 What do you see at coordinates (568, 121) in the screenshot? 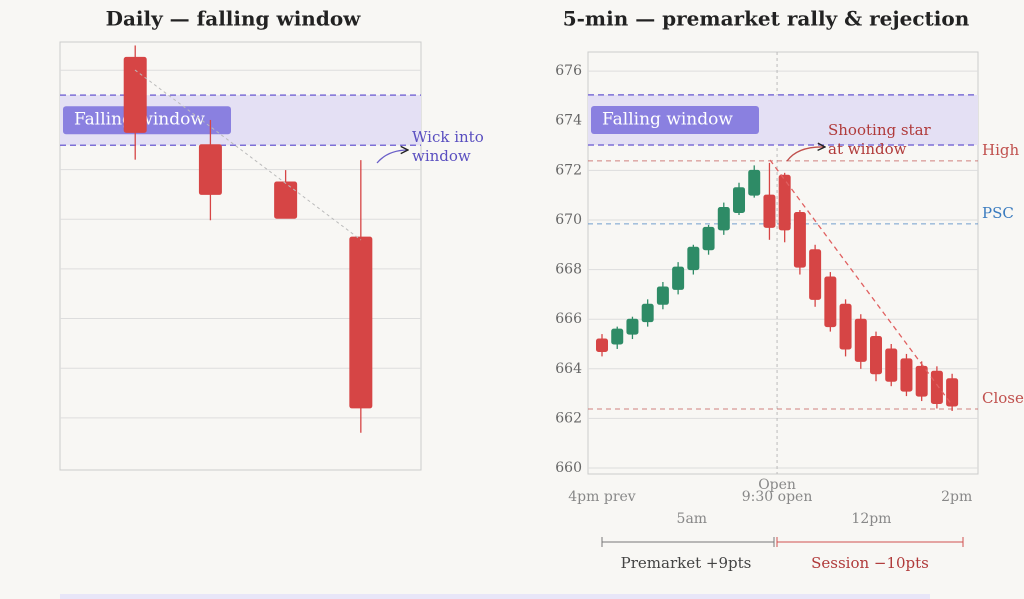
I see `y-tick-label: 674` at bounding box center [568, 121].